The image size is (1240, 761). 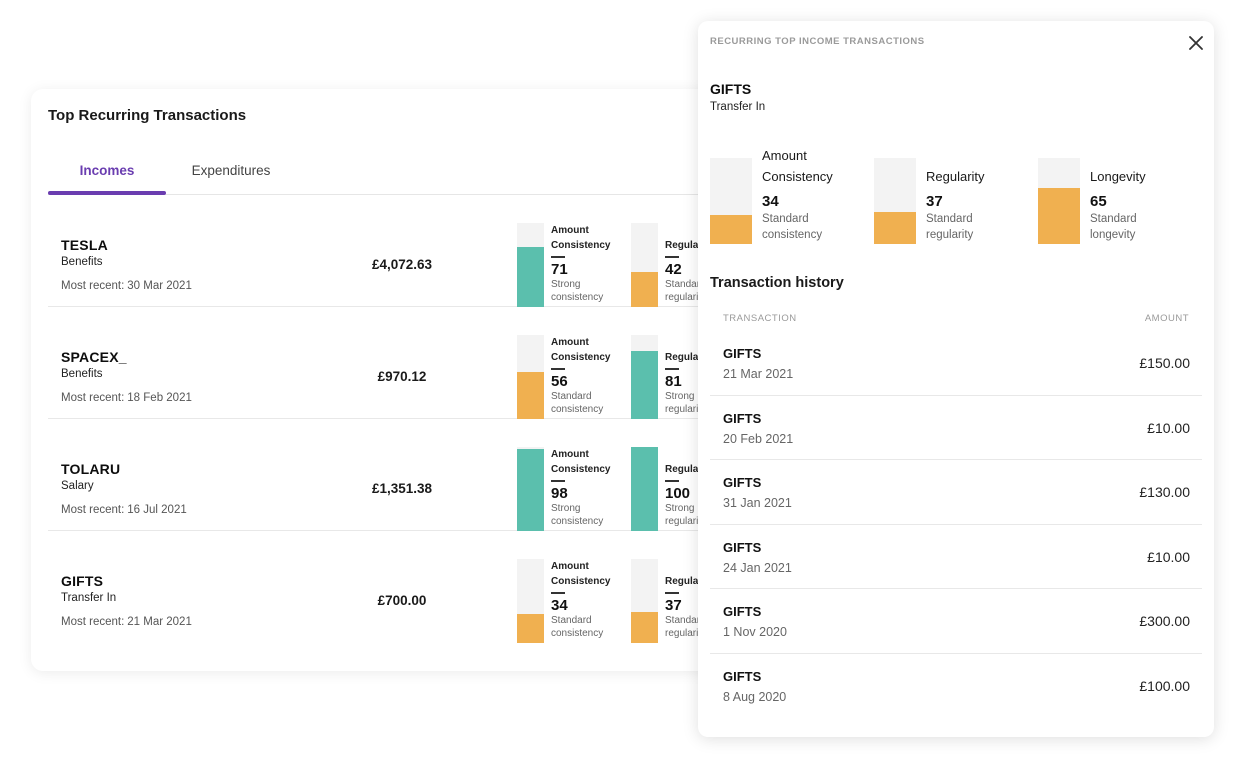 What do you see at coordinates (1118, 176) in the screenshot?
I see `metric-label: Longevity` at bounding box center [1118, 176].